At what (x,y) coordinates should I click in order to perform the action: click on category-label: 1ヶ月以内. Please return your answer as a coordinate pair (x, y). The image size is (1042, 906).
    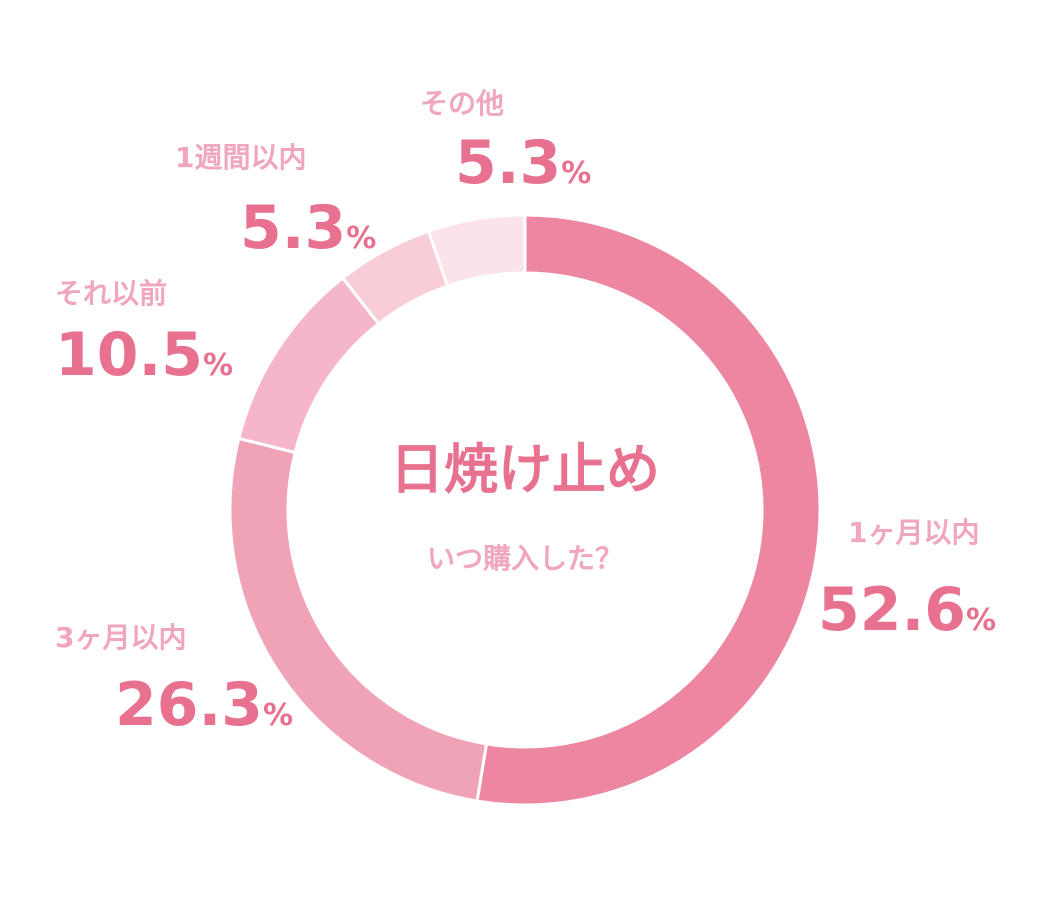
    Looking at the image, I should click on (913, 532).